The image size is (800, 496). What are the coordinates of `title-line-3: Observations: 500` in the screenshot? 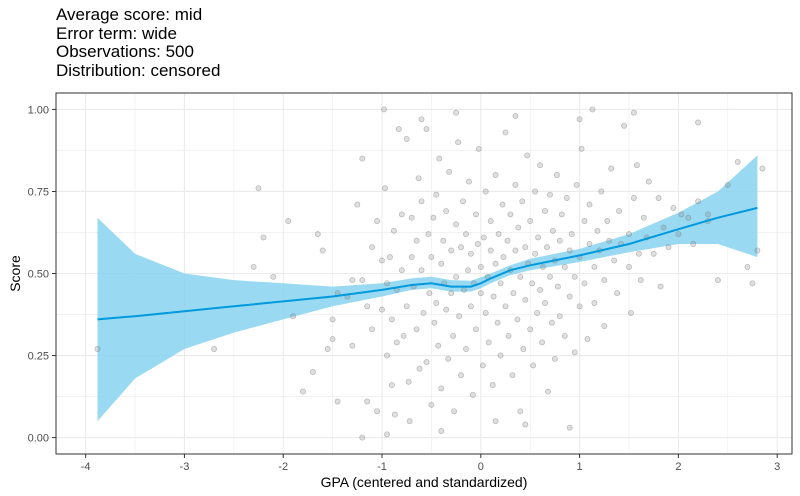 It's located at (125, 51).